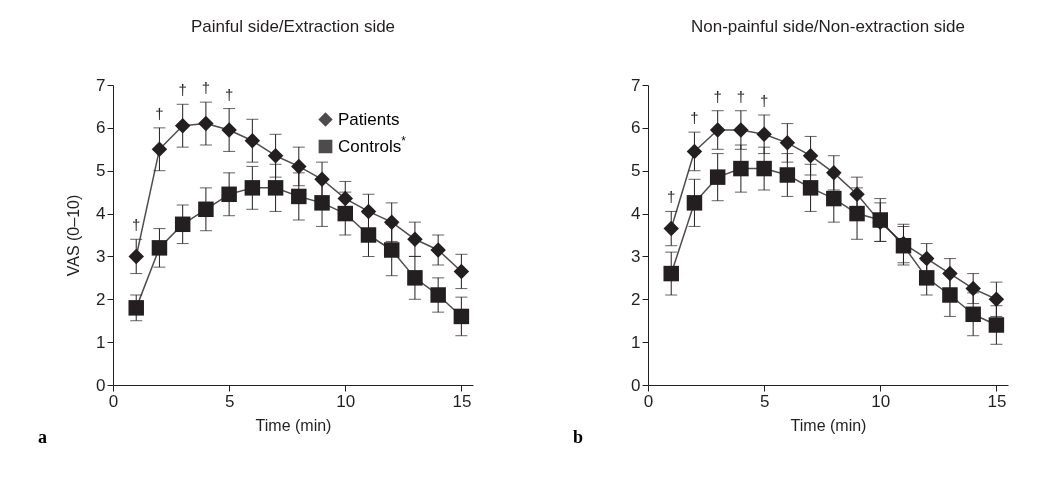 The height and width of the screenshot is (491, 1062). Describe the element at coordinates (578, 437) in the screenshot. I see `text: b` at that location.